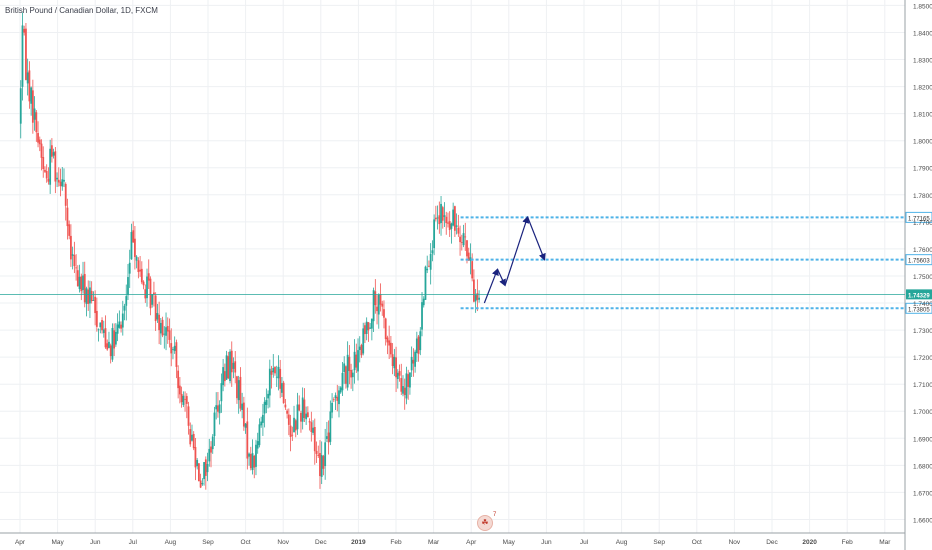 Image resolution: width=932 pixels, height=550 pixels. What do you see at coordinates (922, 61) in the screenshot?
I see `price-tick-label: 1.83000` at bounding box center [922, 61].